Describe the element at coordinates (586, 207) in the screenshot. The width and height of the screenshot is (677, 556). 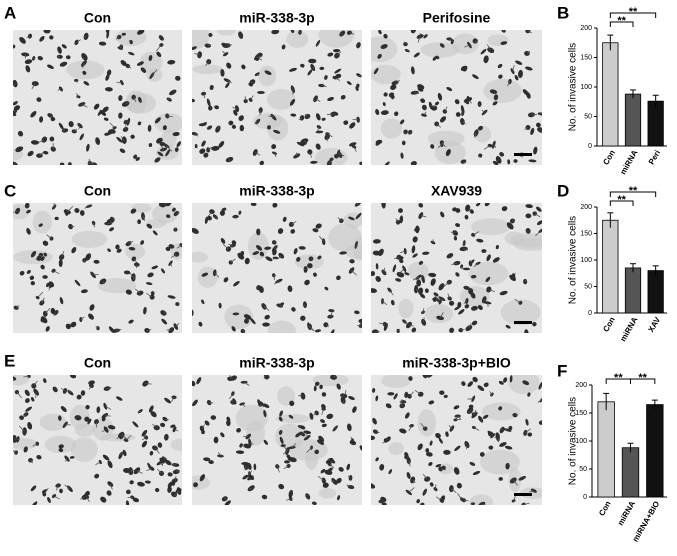
I see `y-tick-label: 200` at that location.